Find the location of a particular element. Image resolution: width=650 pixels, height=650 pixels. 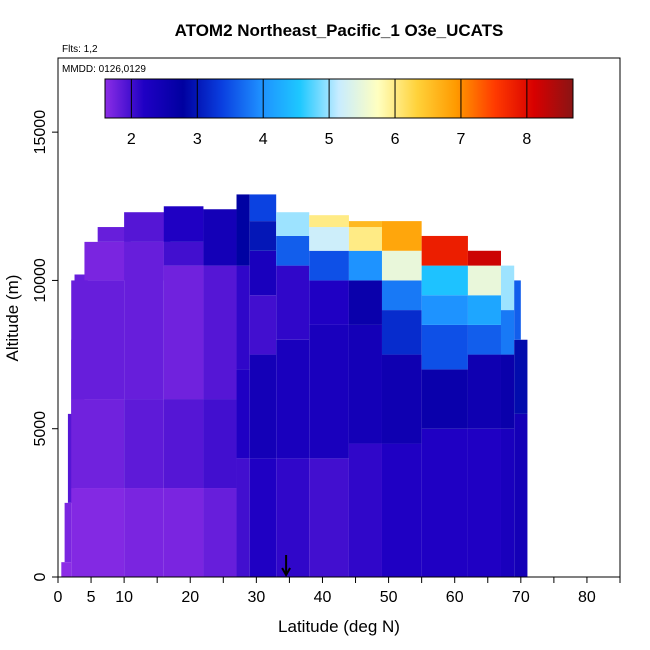

flights-label: Flts: 1,2 is located at coordinates (80, 49).